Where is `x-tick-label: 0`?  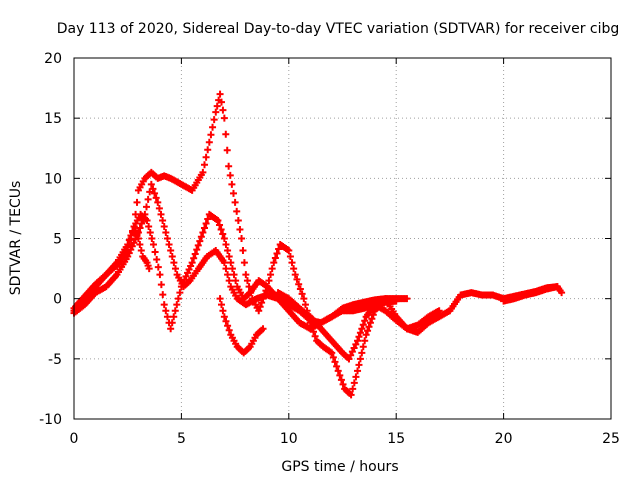 x-tick-label: 0 is located at coordinates (74, 439).